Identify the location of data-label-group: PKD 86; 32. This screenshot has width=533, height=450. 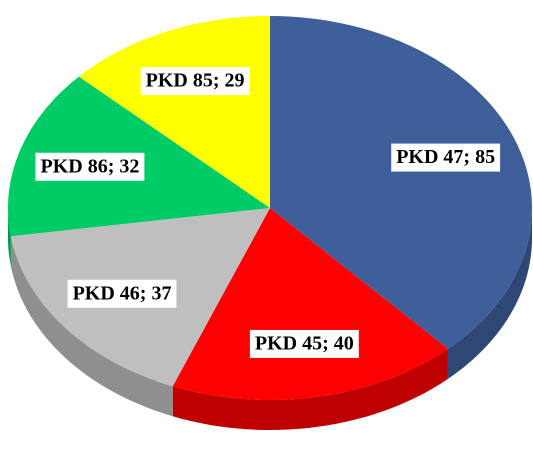
(90, 166).